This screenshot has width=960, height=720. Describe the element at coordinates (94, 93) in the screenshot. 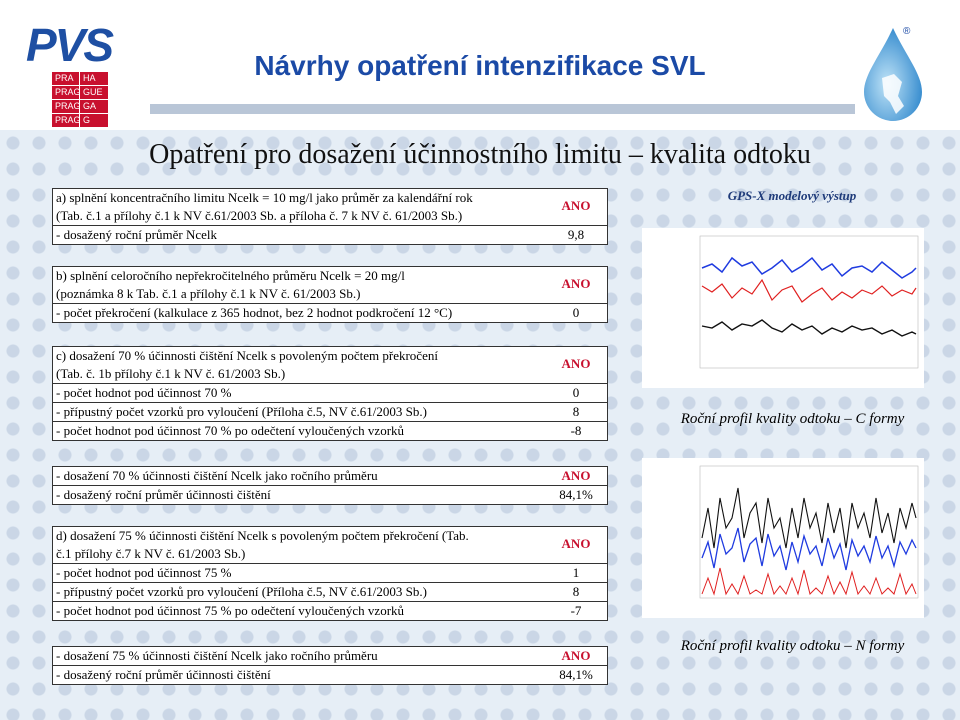

I see `prague-logo-cell: GUE` at that location.